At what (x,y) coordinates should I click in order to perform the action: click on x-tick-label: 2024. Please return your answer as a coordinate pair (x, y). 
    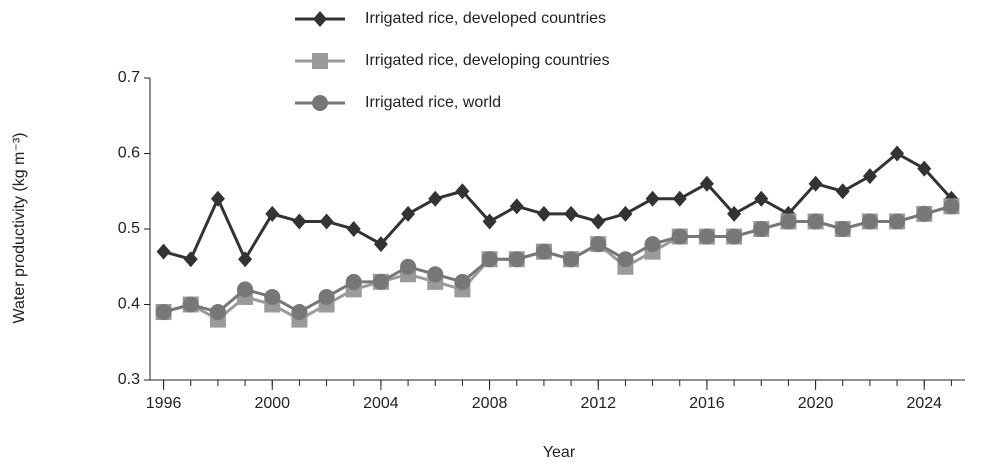
    Looking at the image, I should click on (924, 403).